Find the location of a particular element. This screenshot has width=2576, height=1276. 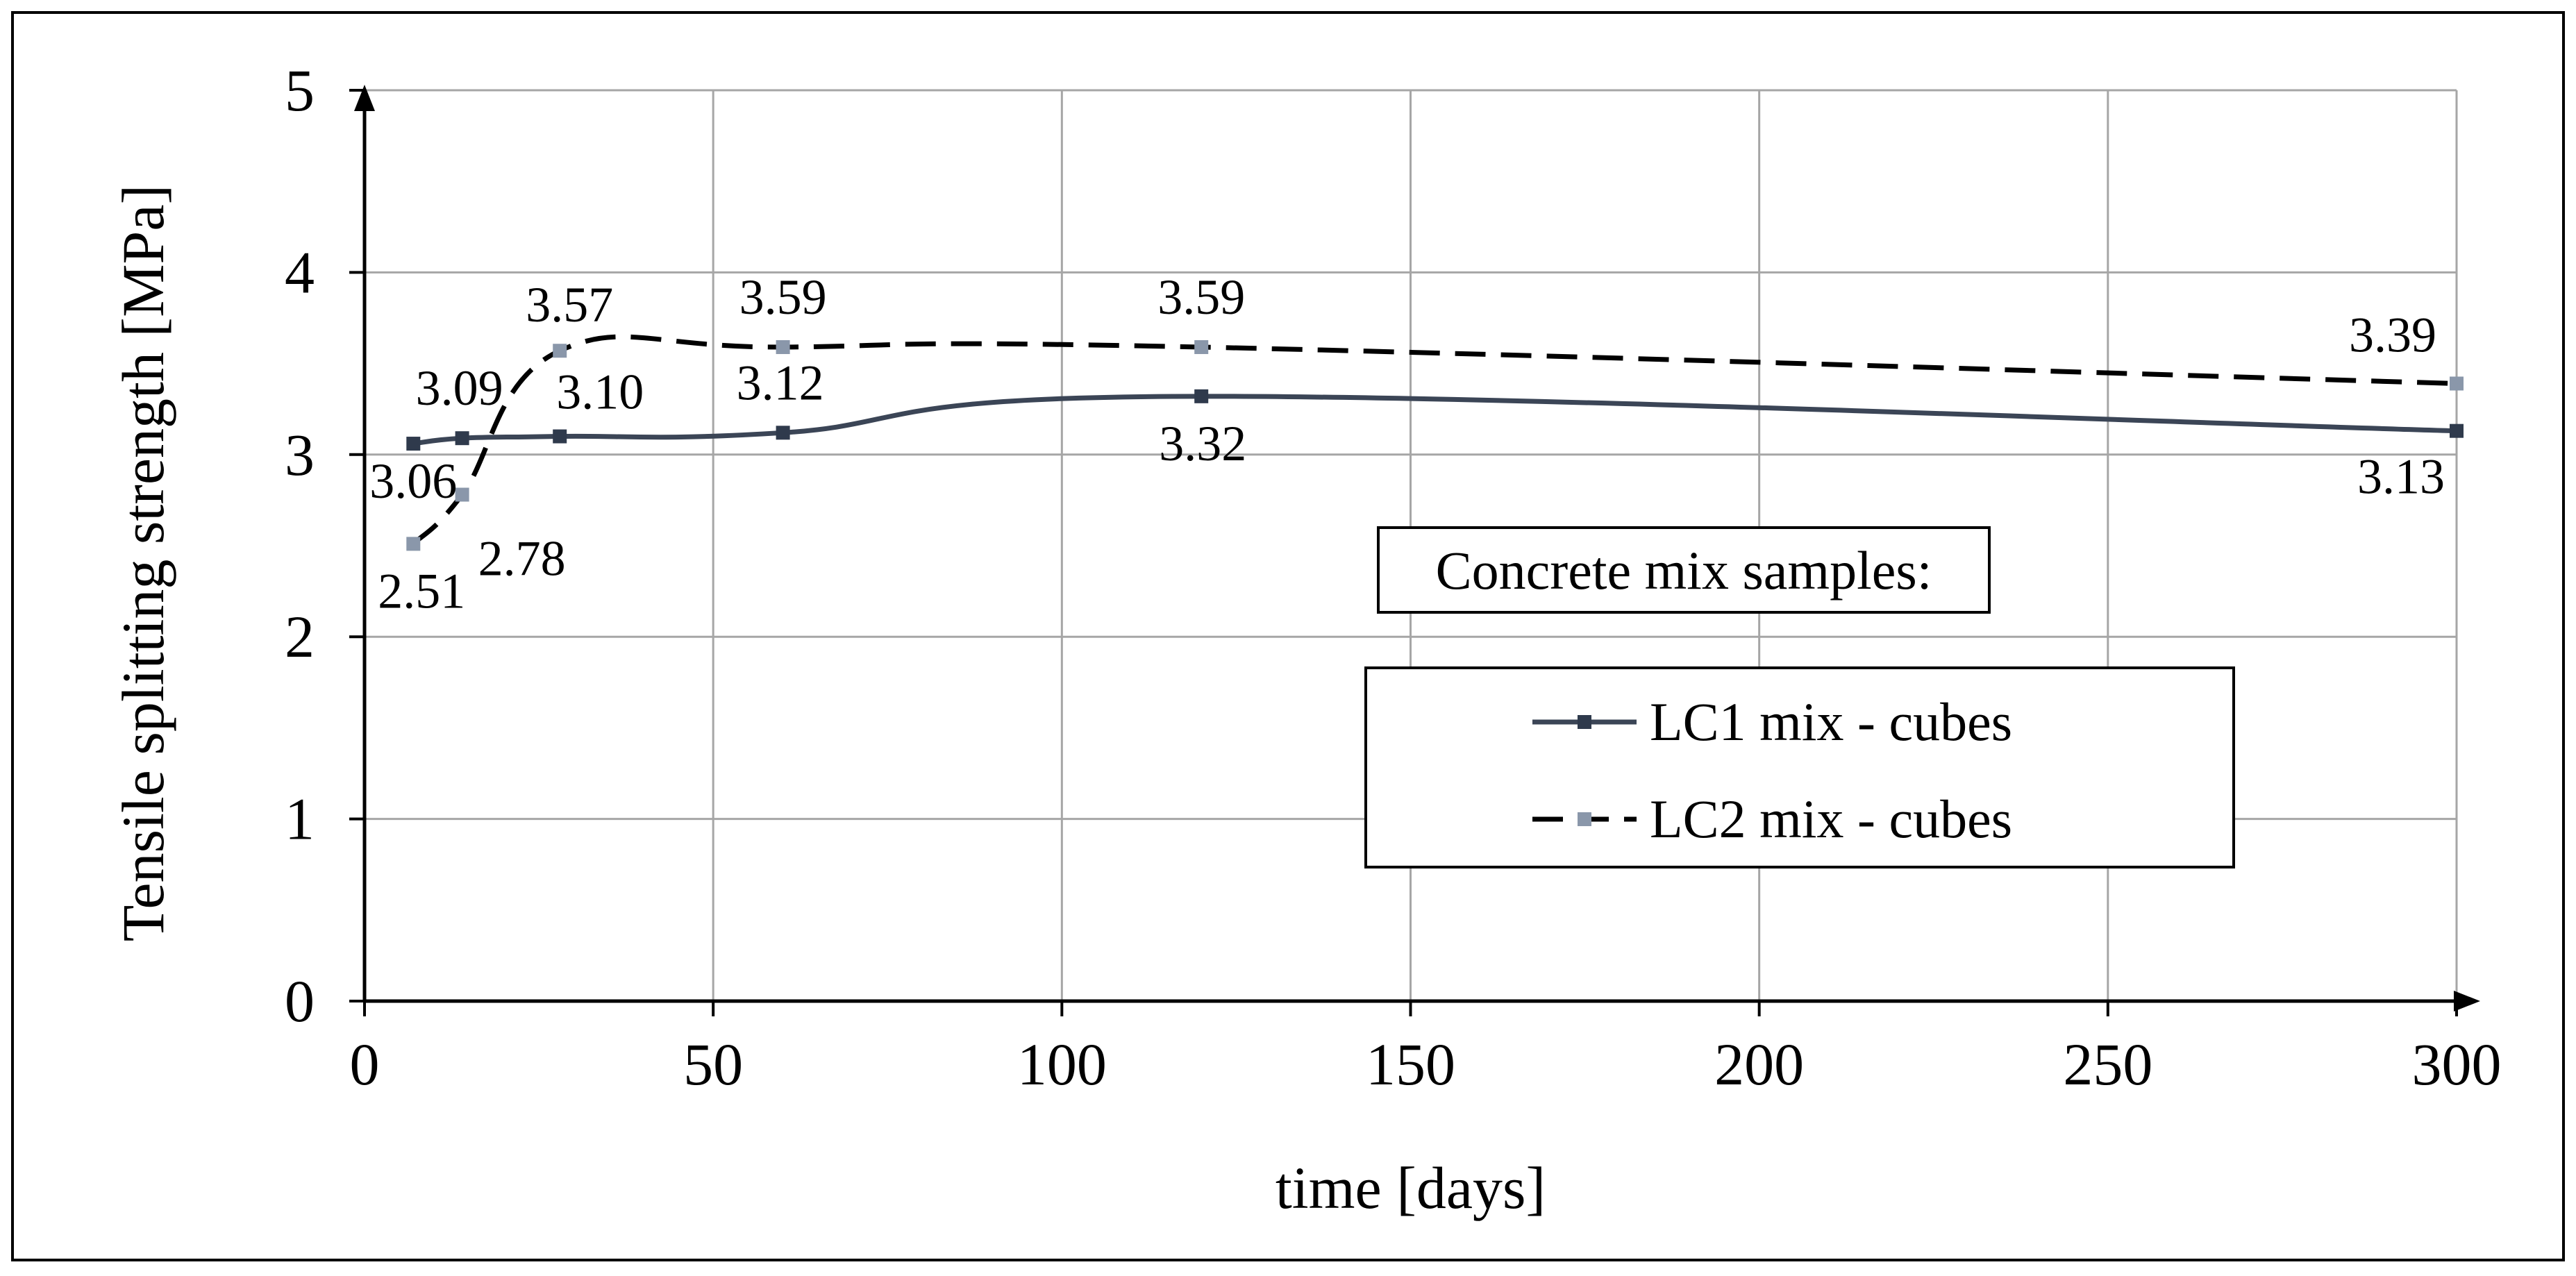

series-1-data-label: 3.06 is located at coordinates (413, 481).